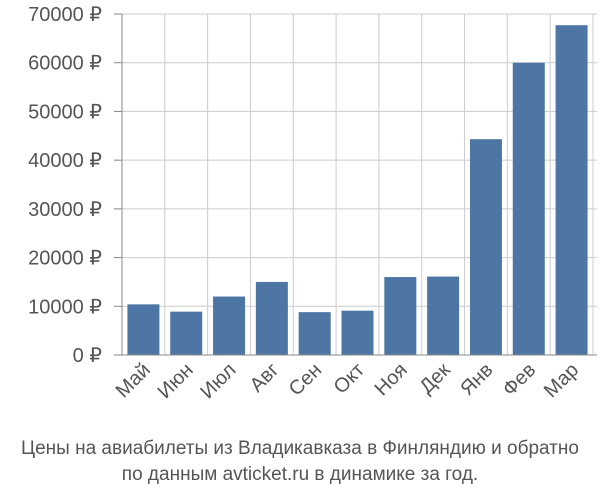 Image resolution: width=600 pixels, height=500 pixels. Describe the element at coordinates (65, 15) in the screenshot. I see `y-tick-label: 70000 ₽` at that location.